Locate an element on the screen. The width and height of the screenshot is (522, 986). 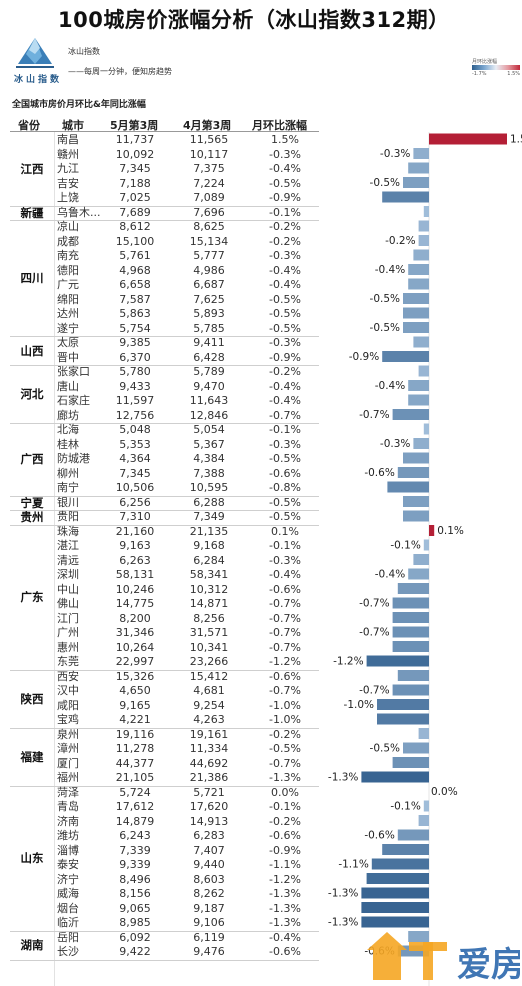
mom-cell: -0.4% is located at coordinates (285, 574).